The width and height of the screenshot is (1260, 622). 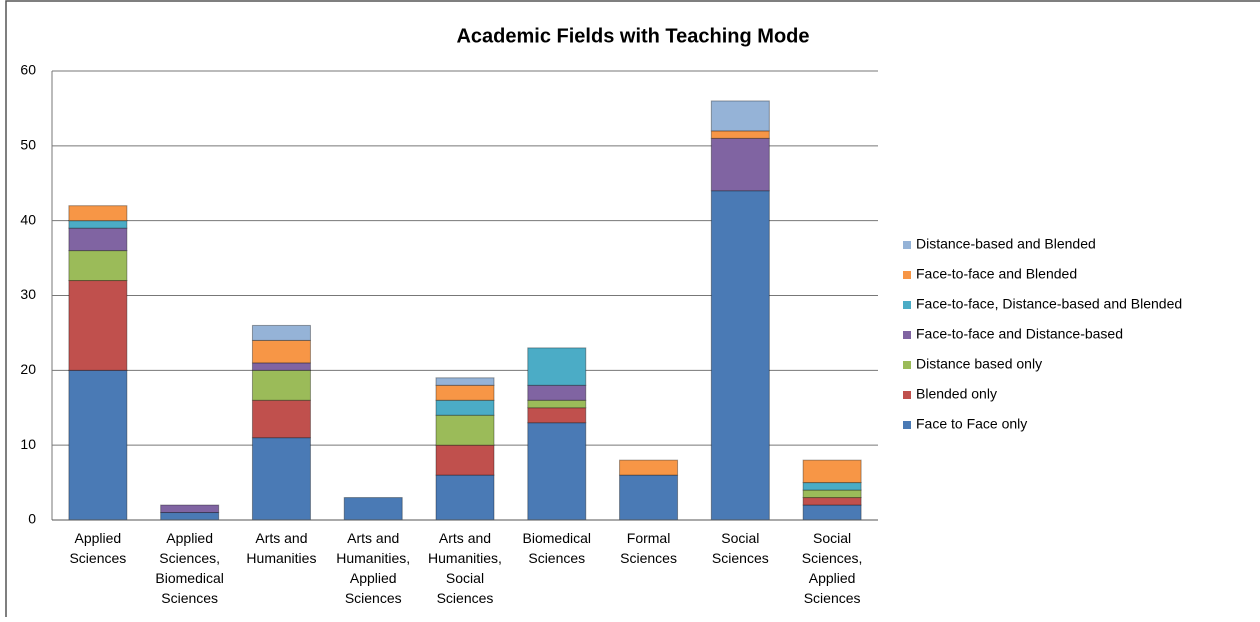 I want to click on legend-label: Distance-based and Blended, so click(x=1006, y=244).